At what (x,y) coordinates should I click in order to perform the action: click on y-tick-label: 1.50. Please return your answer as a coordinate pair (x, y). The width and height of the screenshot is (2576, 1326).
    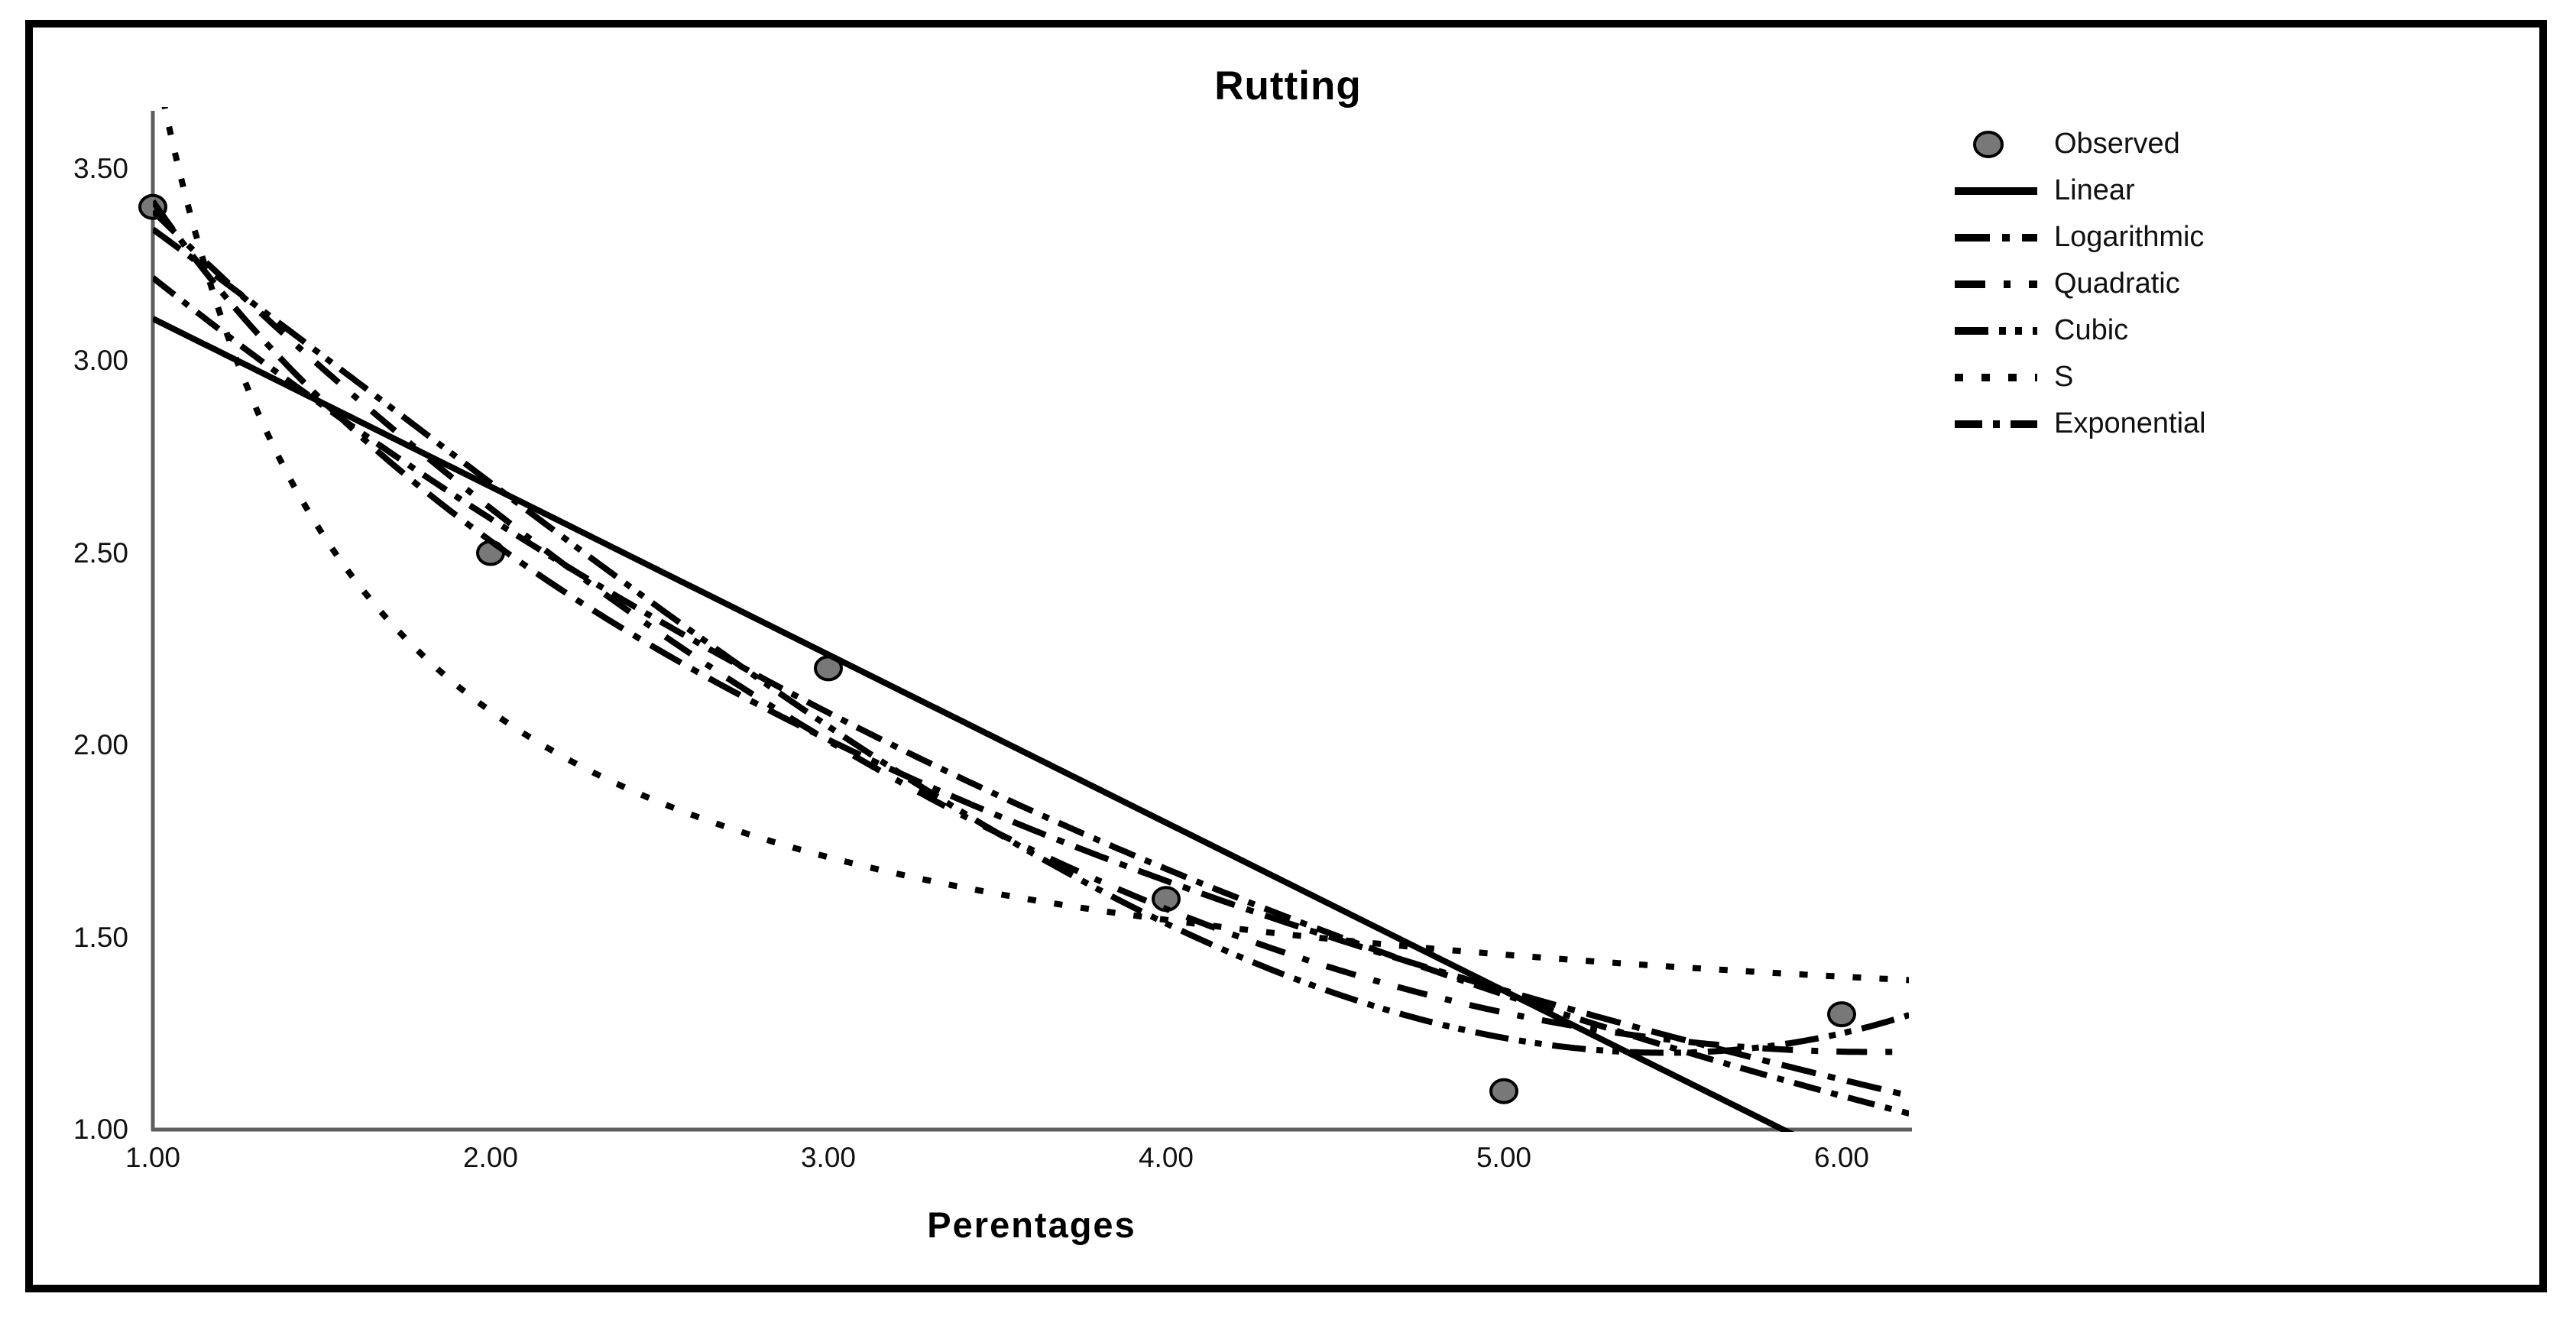
    Looking at the image, I should click on (100, 937).